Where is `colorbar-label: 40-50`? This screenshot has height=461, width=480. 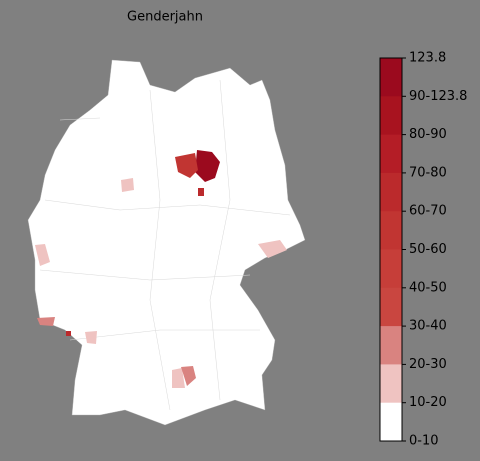
colorbar-label: 40-50 is located at coordinates (428, 287).